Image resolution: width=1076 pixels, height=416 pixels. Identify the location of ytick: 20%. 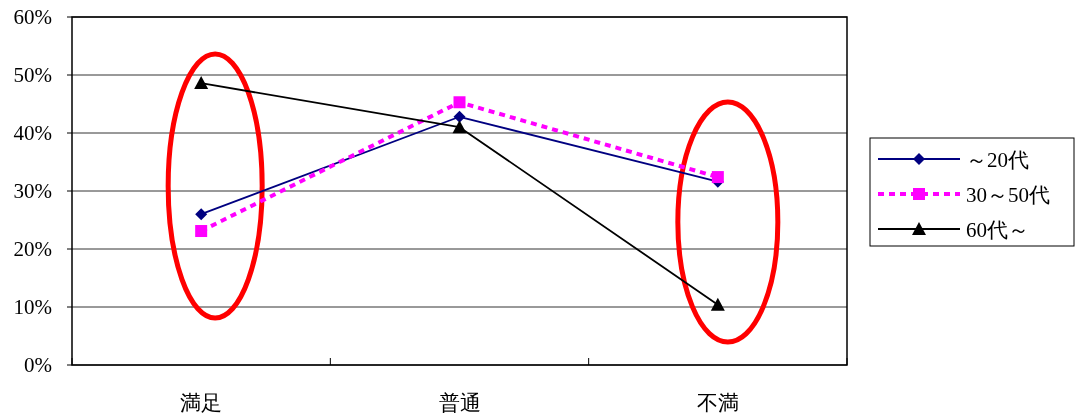
(32, 249).